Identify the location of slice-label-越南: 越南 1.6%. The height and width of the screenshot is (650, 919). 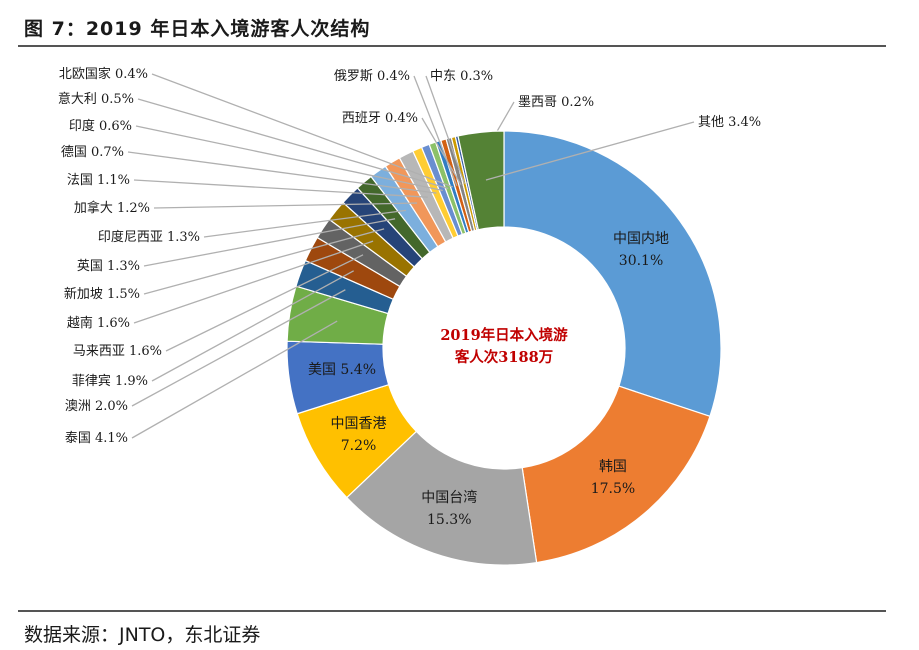
(98, 323).